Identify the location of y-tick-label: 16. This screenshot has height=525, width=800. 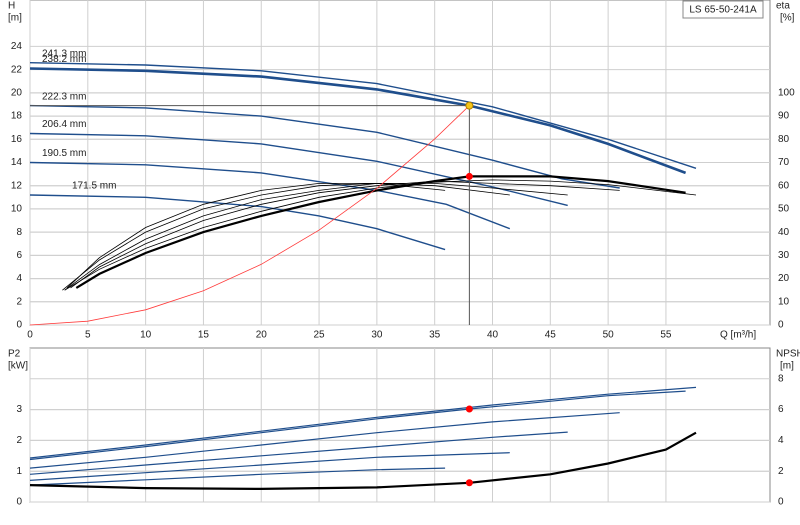
(17, 139).